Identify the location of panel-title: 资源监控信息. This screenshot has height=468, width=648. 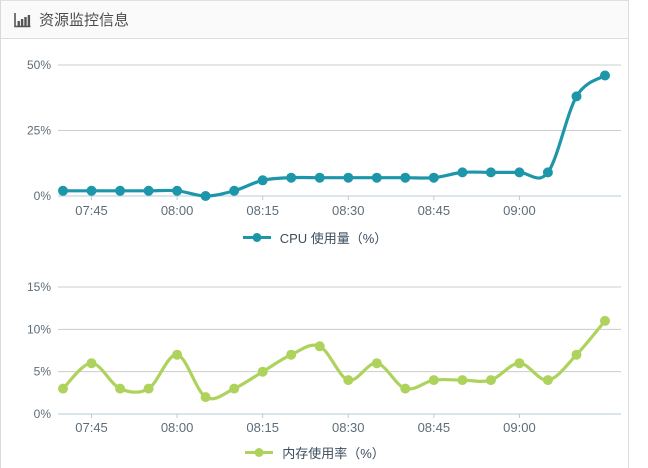
(84, 20).